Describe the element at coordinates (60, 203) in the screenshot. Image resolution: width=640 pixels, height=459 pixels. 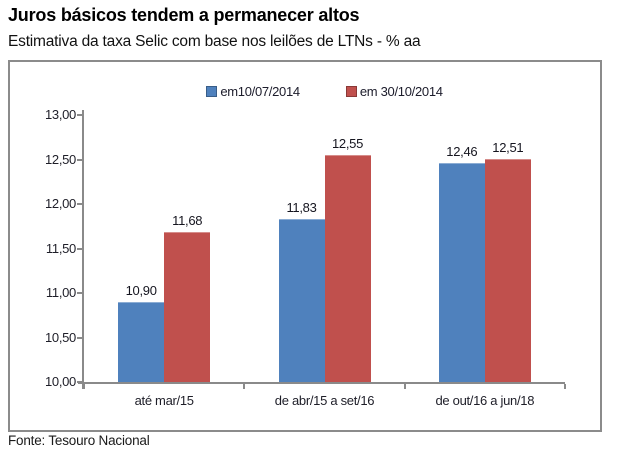
I see `y-tick-label: 12,00` at that location.